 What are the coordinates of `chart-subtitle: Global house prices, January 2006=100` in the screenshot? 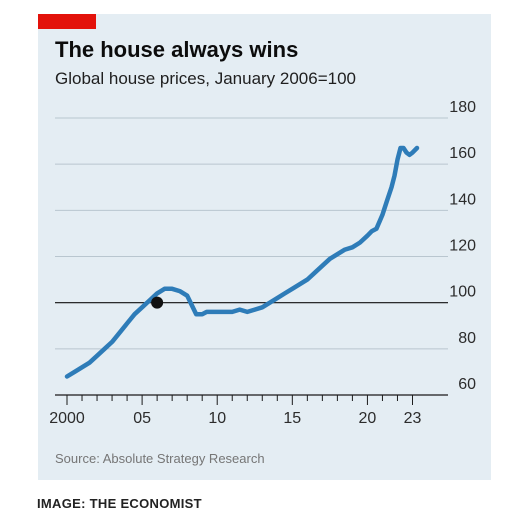 It's located at (206, 78).